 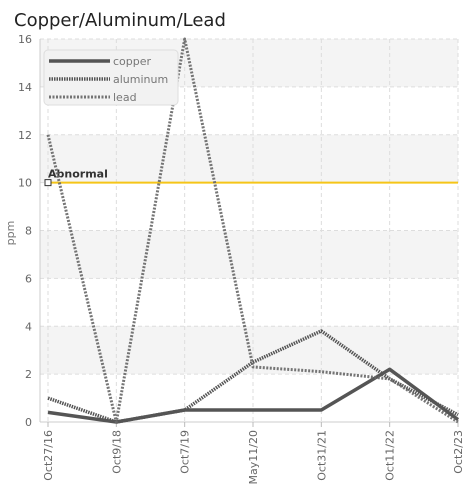 I want to click on chart-title: Copper/Aluminum/Lead, so click(x=120, y=20).